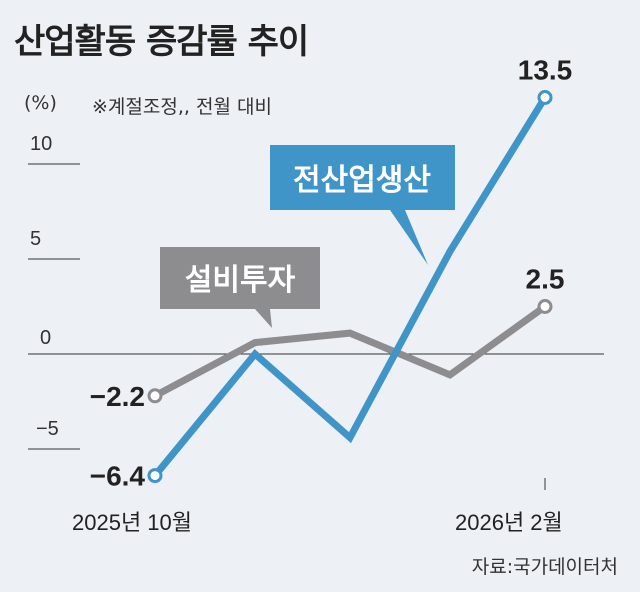 The width and height of the screenshot is (640, 592). What do you see at coordinates (161, 42) in the screenshot?
I see `chart-title: 산업활동 증감률 추이` at bounding box center [161, 42].